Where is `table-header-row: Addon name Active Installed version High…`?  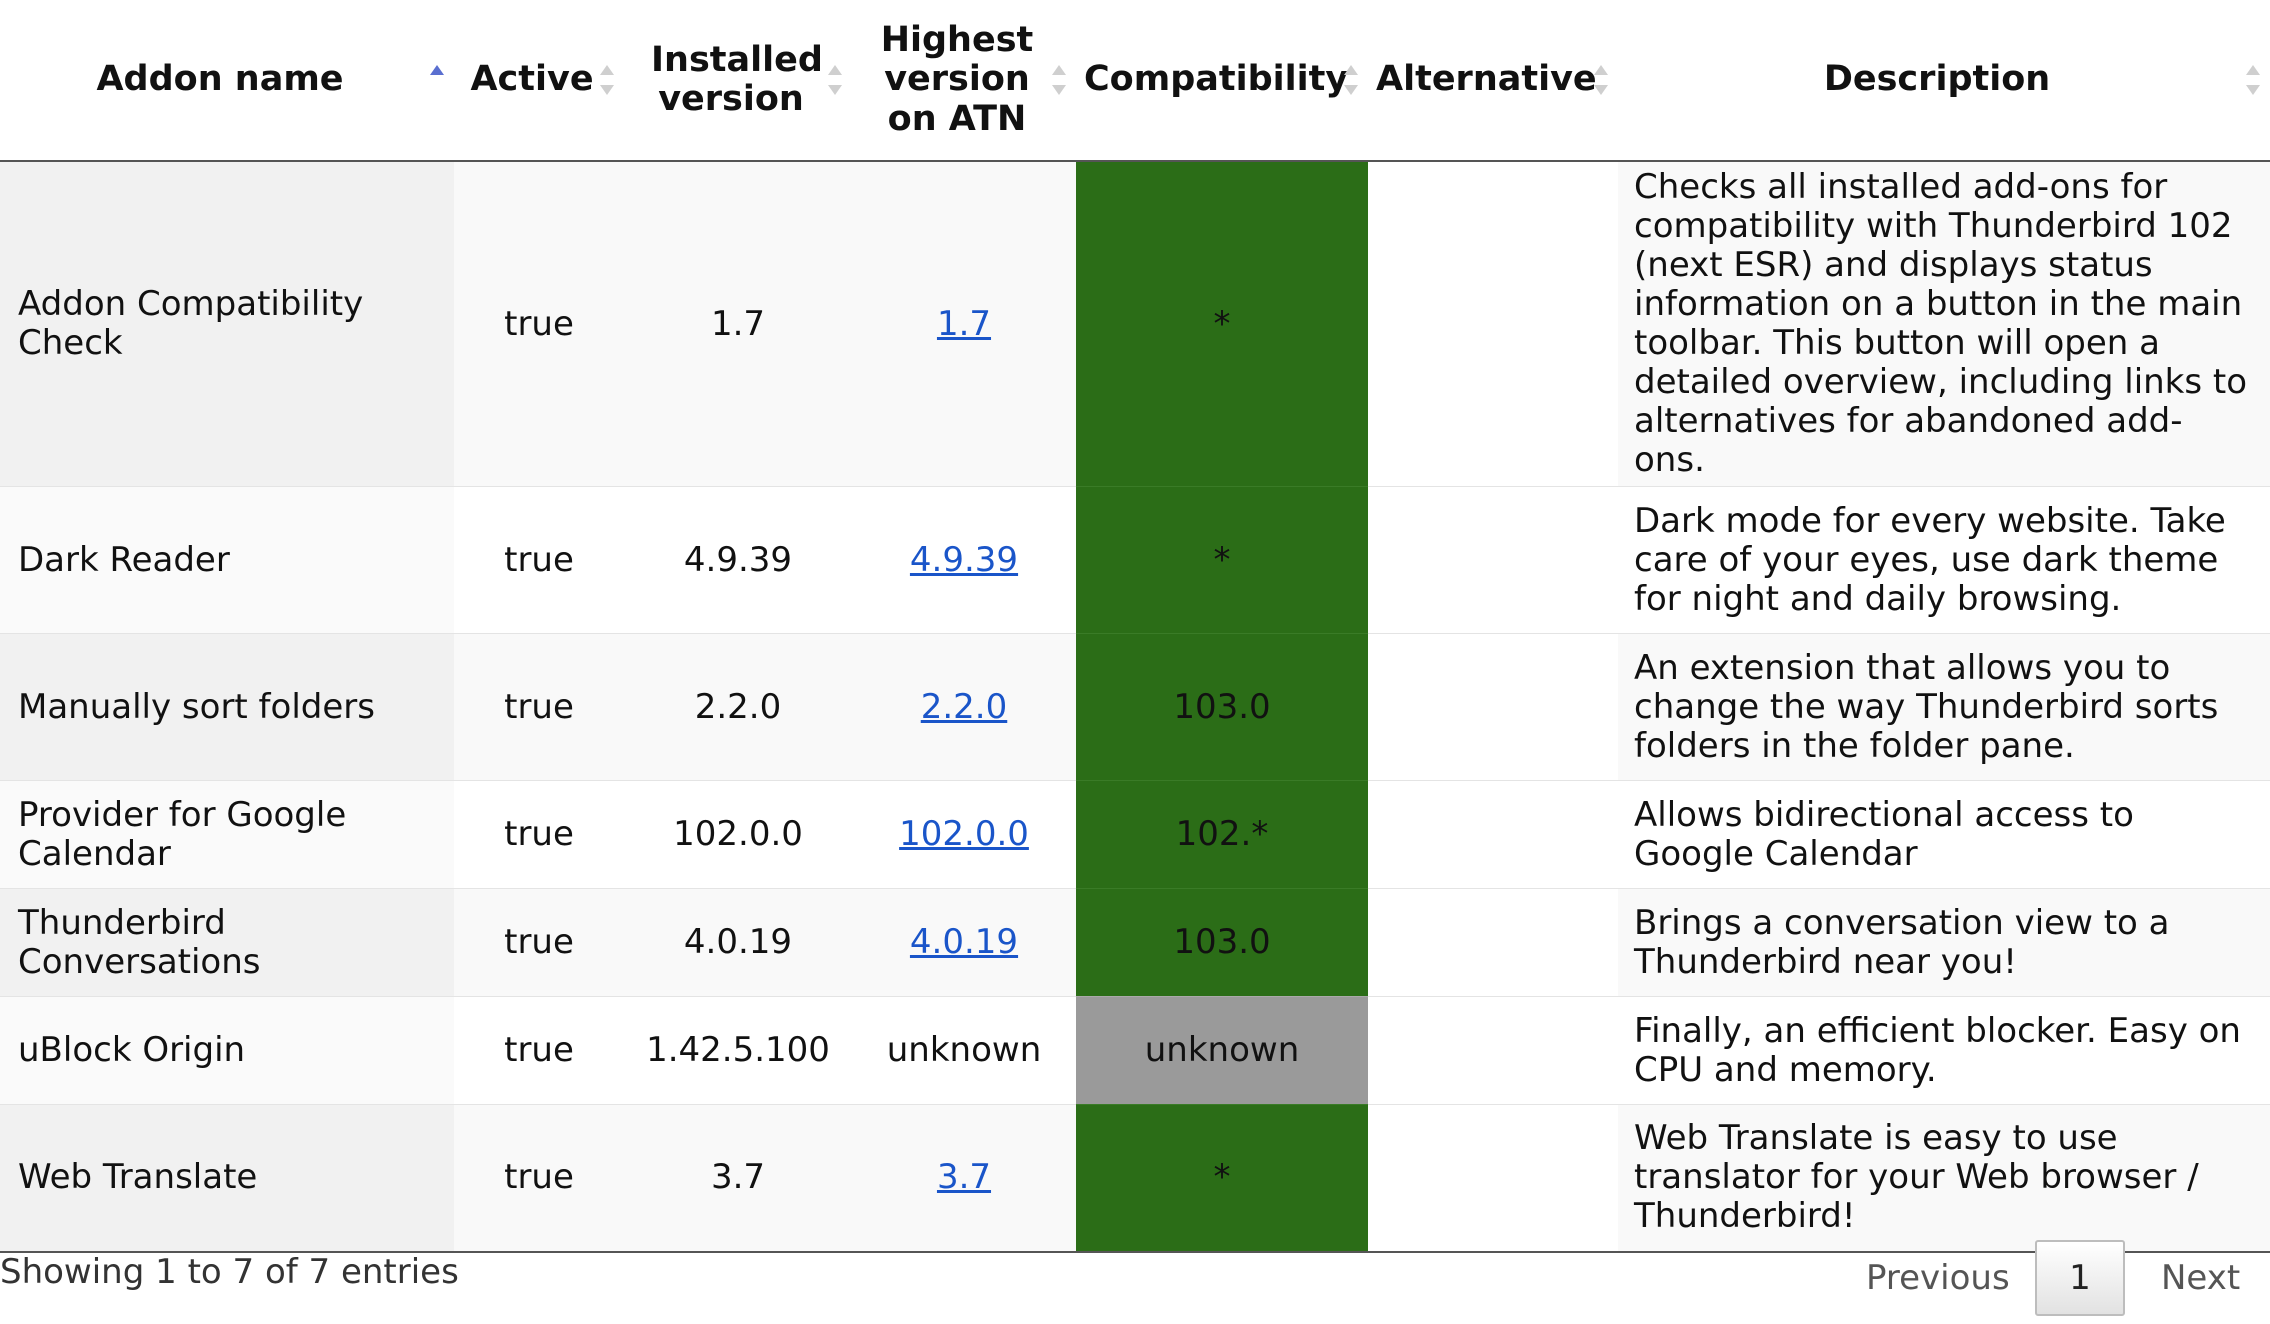
table-header-row: Addon name Active Installed version High… is located at coordinates (1135, 81).